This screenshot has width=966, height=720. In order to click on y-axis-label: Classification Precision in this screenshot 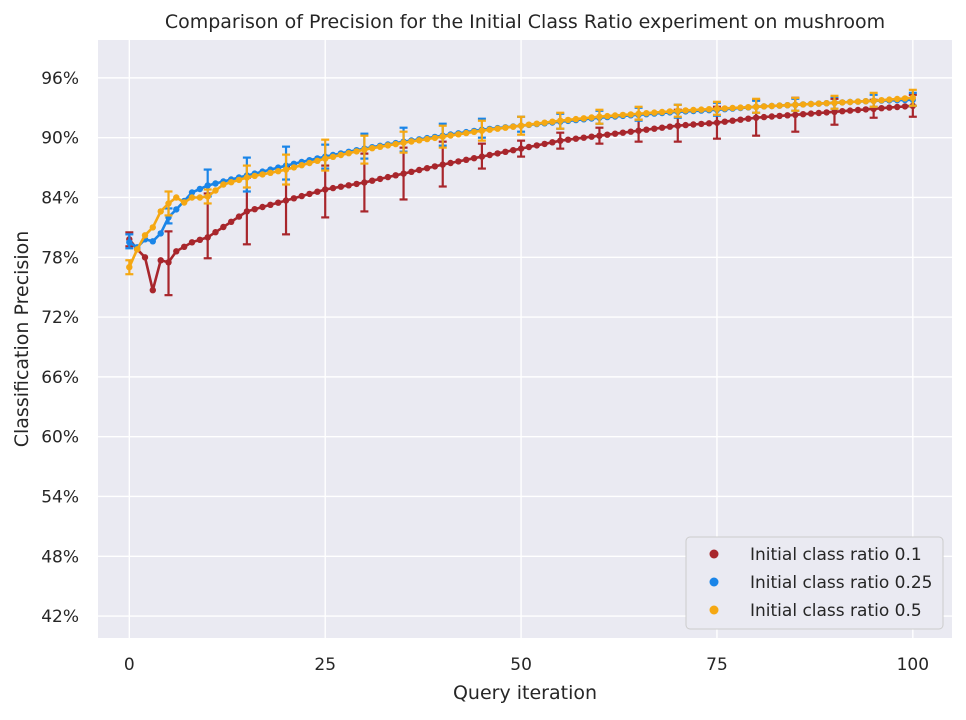, I will do `click(22, 339)`.